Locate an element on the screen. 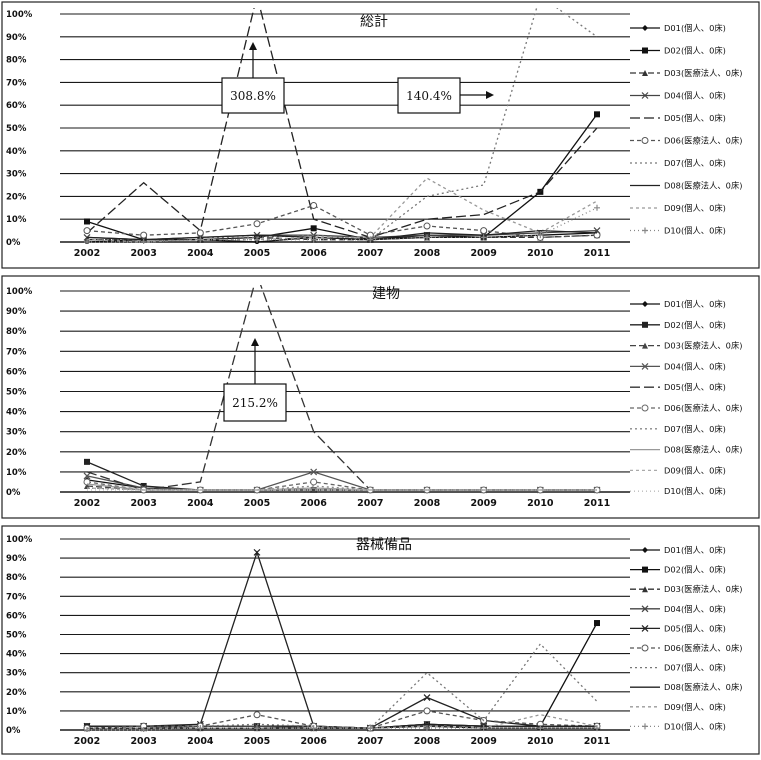  series-d07 is located at coordinates (342, 686).